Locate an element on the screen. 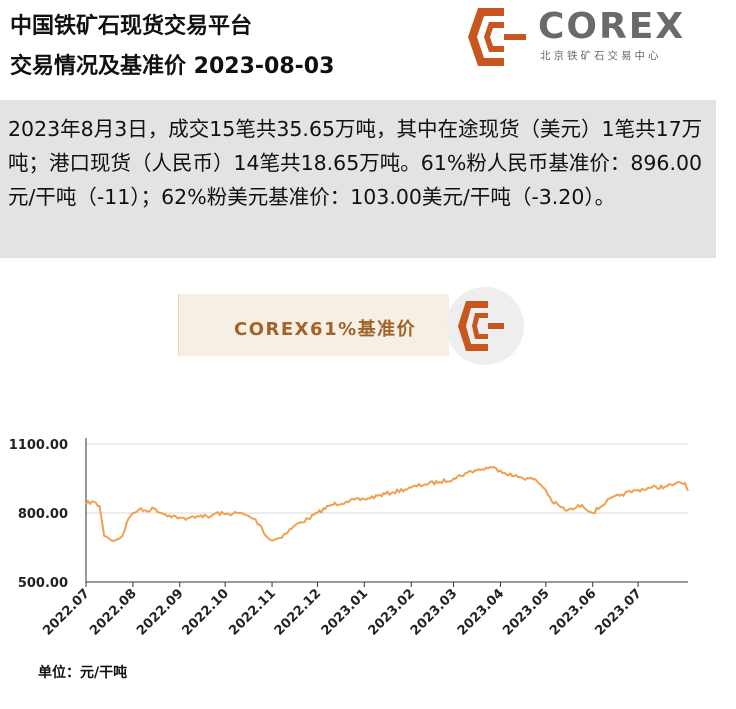  x-tick-label: 2022.12 is located at coordinates (298, 612).